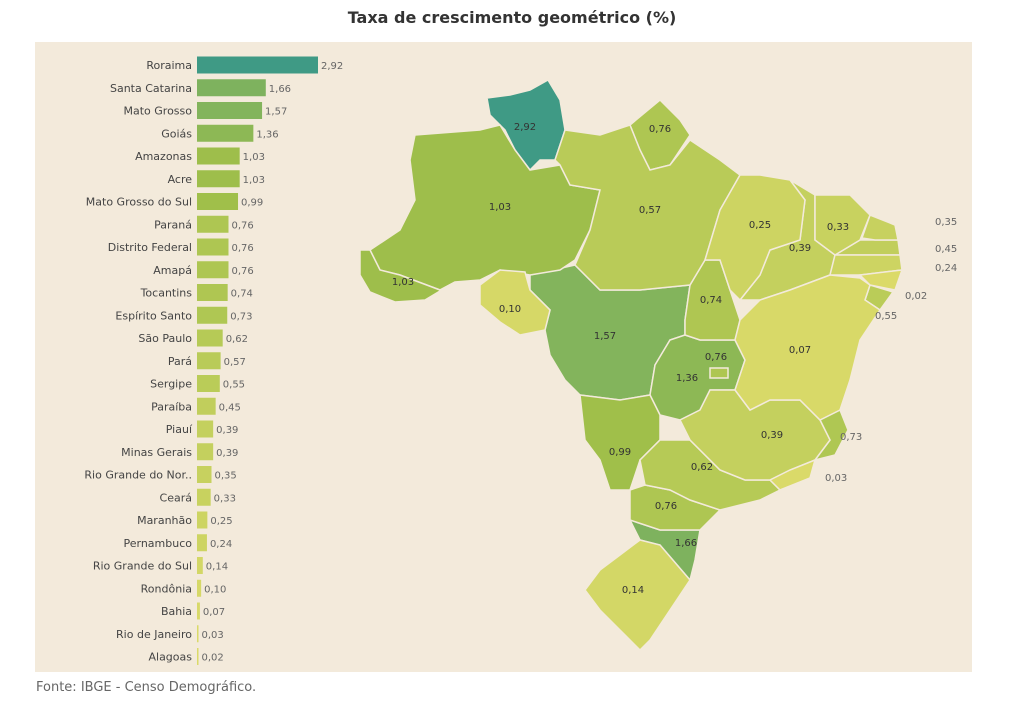 Image resolution: width=1024 pixels, height=720 pixels. What do you see at coordinates (620, 452) in the screenshot?
I see `map-value-label: 0,99` at bounding box center [620, 452].